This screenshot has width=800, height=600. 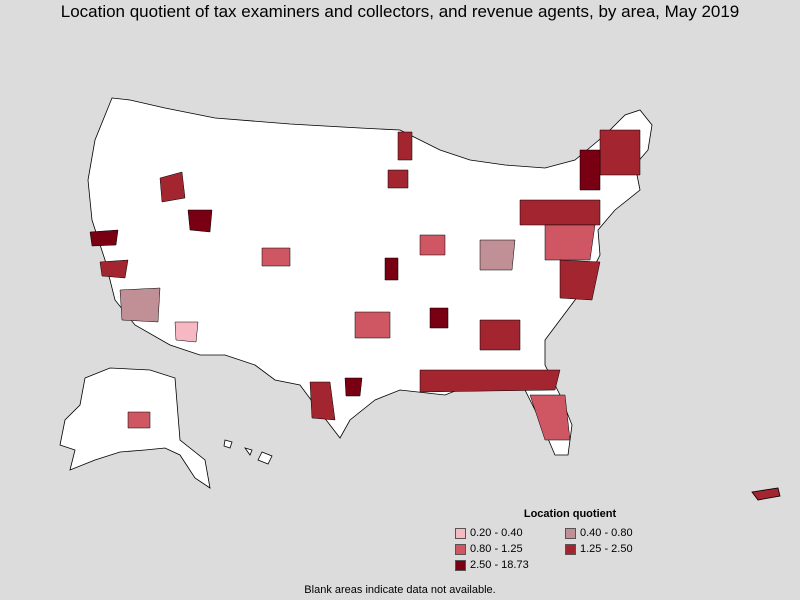 What do you see at coordinates (606, 533) in the screenshot?
I see `legend-label: 0.40 - 0.80` at bounding box center [606, 533].